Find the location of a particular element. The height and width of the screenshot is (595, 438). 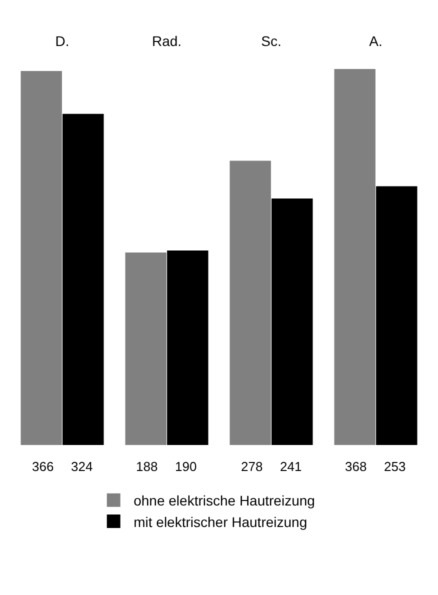

legend-label: mit elektrischer Hautreizung is located at coordinates (221, 522).